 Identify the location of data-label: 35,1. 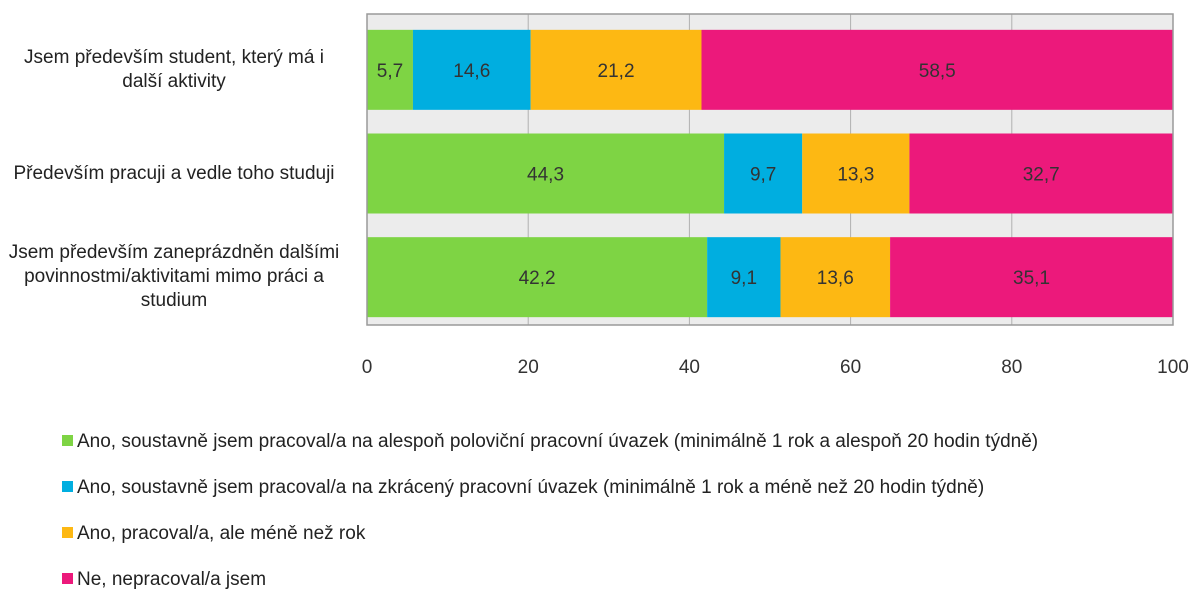
(1031, 278).